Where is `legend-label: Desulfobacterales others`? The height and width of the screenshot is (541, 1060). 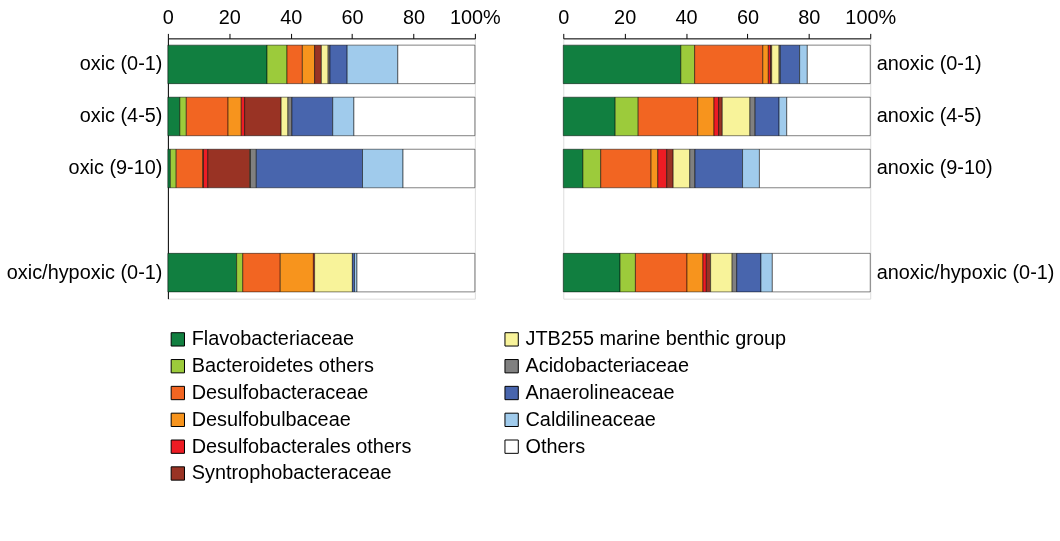
legend-label: Desulfobacterales others is located at coordinates (301, 445).